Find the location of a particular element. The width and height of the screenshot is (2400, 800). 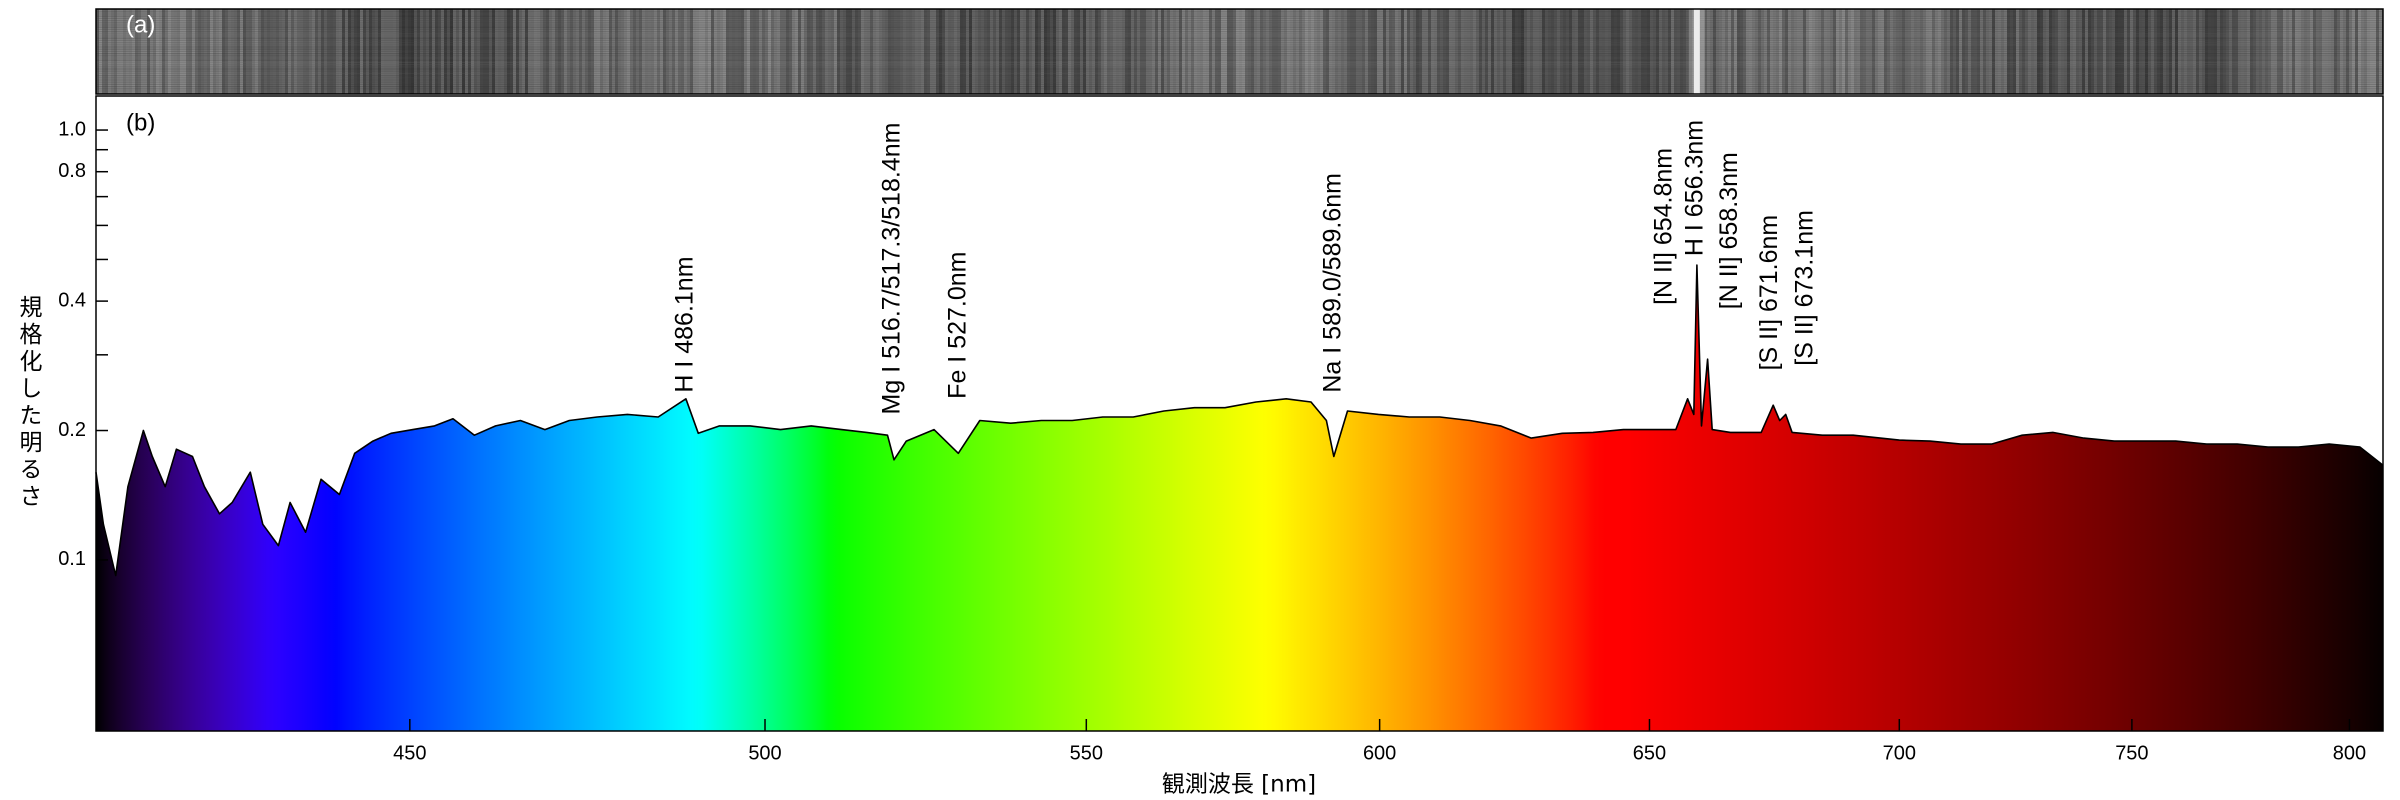

panel-label: (a) is located at coordinates (140, 24).